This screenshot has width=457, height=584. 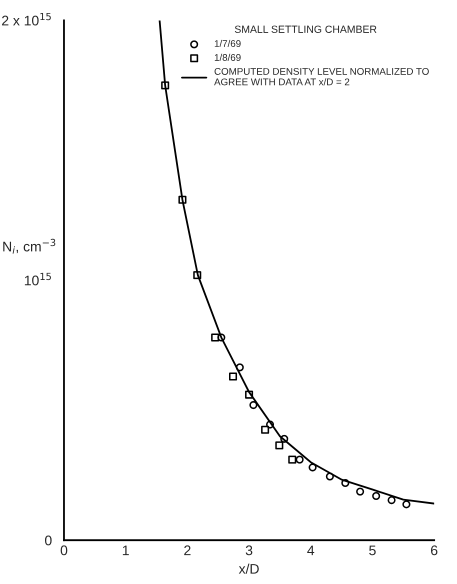 What do you see at coordinates (125, 551) in the screenshot?
I see `x-tick-label: 1` at bounding box center [125, 551].